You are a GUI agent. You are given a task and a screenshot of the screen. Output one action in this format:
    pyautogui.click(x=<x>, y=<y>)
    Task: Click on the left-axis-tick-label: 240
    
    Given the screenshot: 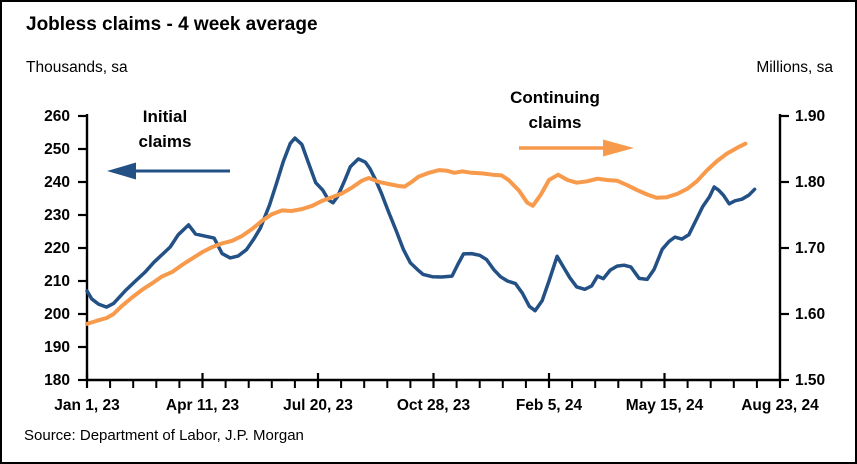 What is the action you would take?
    pyautogui.click(x=57, y=182)
    